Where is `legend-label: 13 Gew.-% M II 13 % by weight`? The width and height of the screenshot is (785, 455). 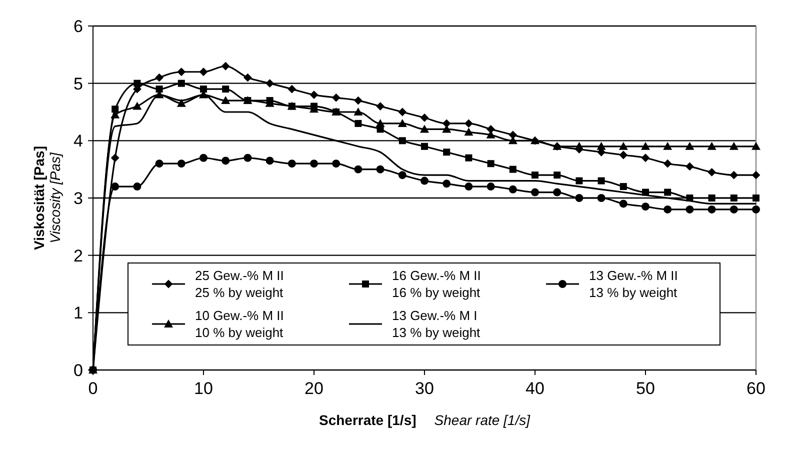 legend-label: 13 Gew.-% M II 13 % by weight is located at coordinates (633, 284).